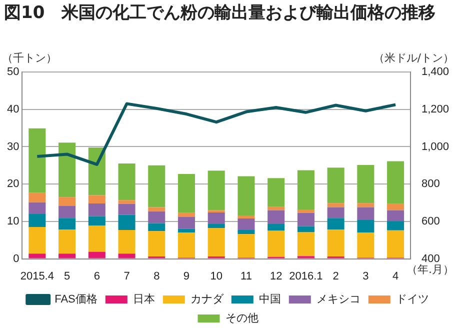 The height and width of the screenshot is (334, 456). I want to click on x-tick-label: 10, so click(216, 276).